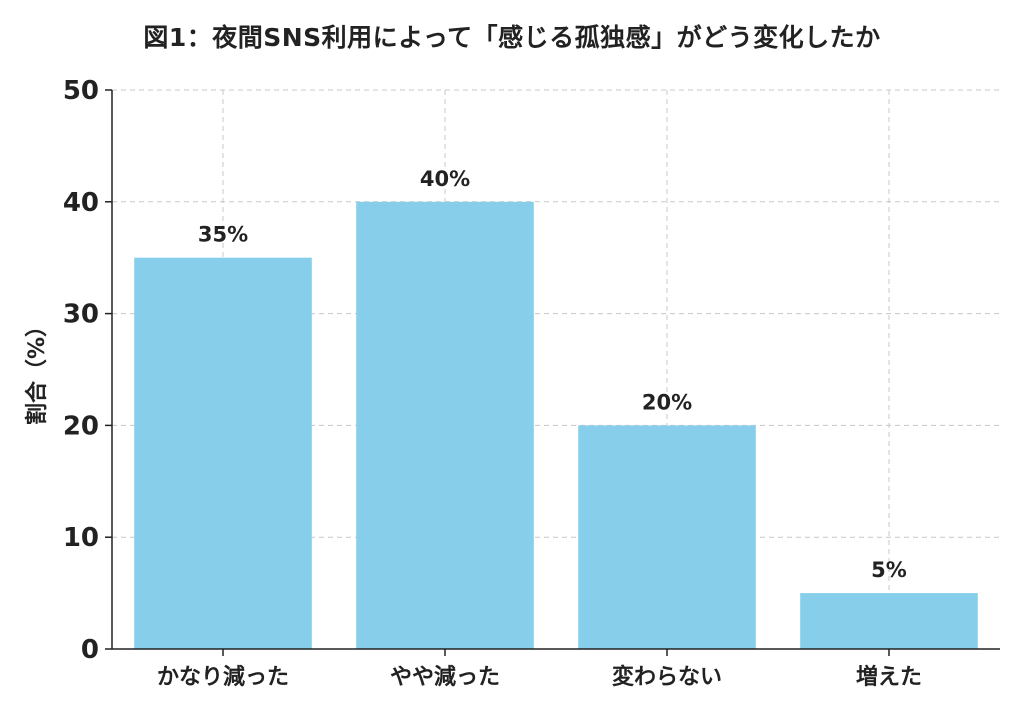 Image resolution: width=1024 pixels, height=709 pixels. Describe the element at coordinates (445, 179) in the screenshot. I see `bar-value-label: 40%` at that location.